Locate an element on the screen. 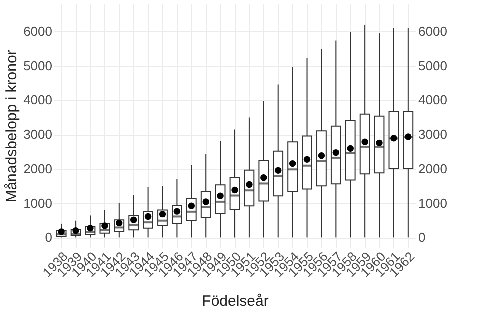  y-tick-label: 4000 is located at coordinates (38, 100).